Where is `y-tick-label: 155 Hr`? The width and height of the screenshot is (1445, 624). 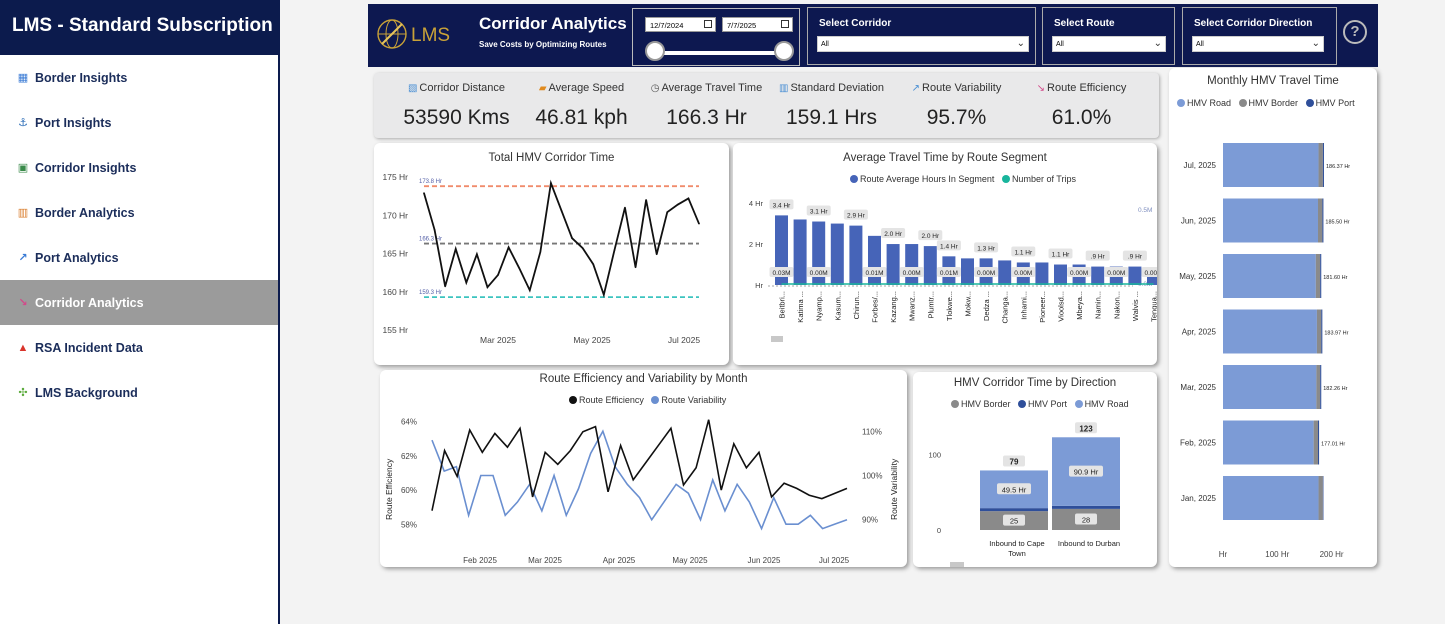
y-tick-label: 155 Hr is located at coordinates (395, 330).